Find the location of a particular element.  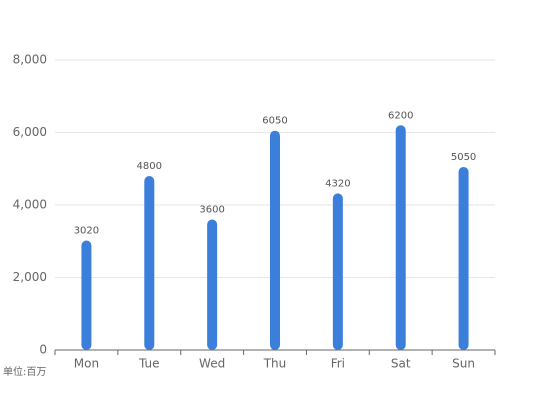

x-tick-label: Sun is located at coordinates (463, 364).